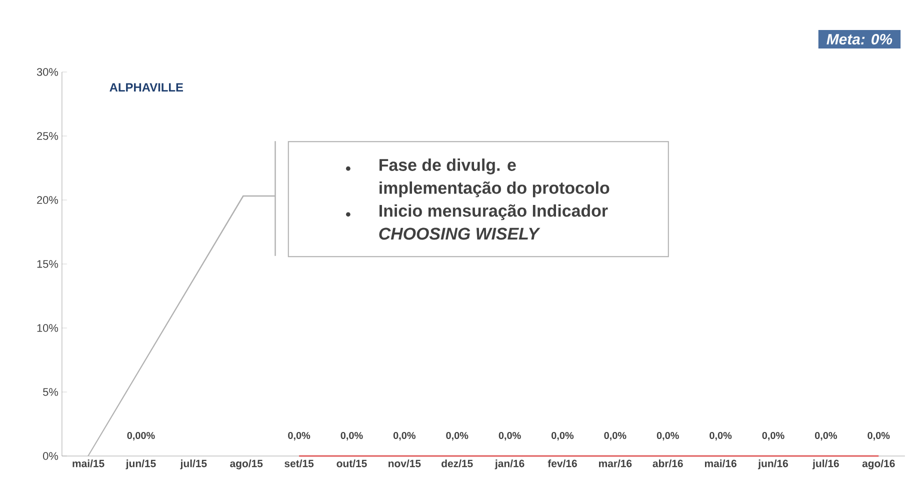  I want to click on x-tick-label: mai/15, so click(88, 464).